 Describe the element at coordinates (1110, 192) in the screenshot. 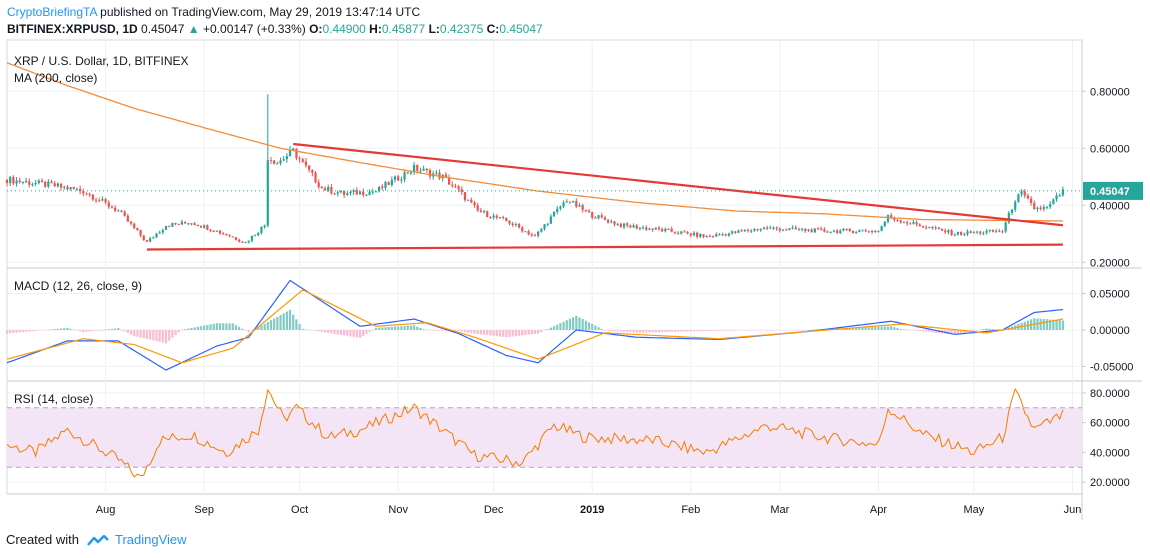

I see `last-price-badge-label: 0.45047` at that location.